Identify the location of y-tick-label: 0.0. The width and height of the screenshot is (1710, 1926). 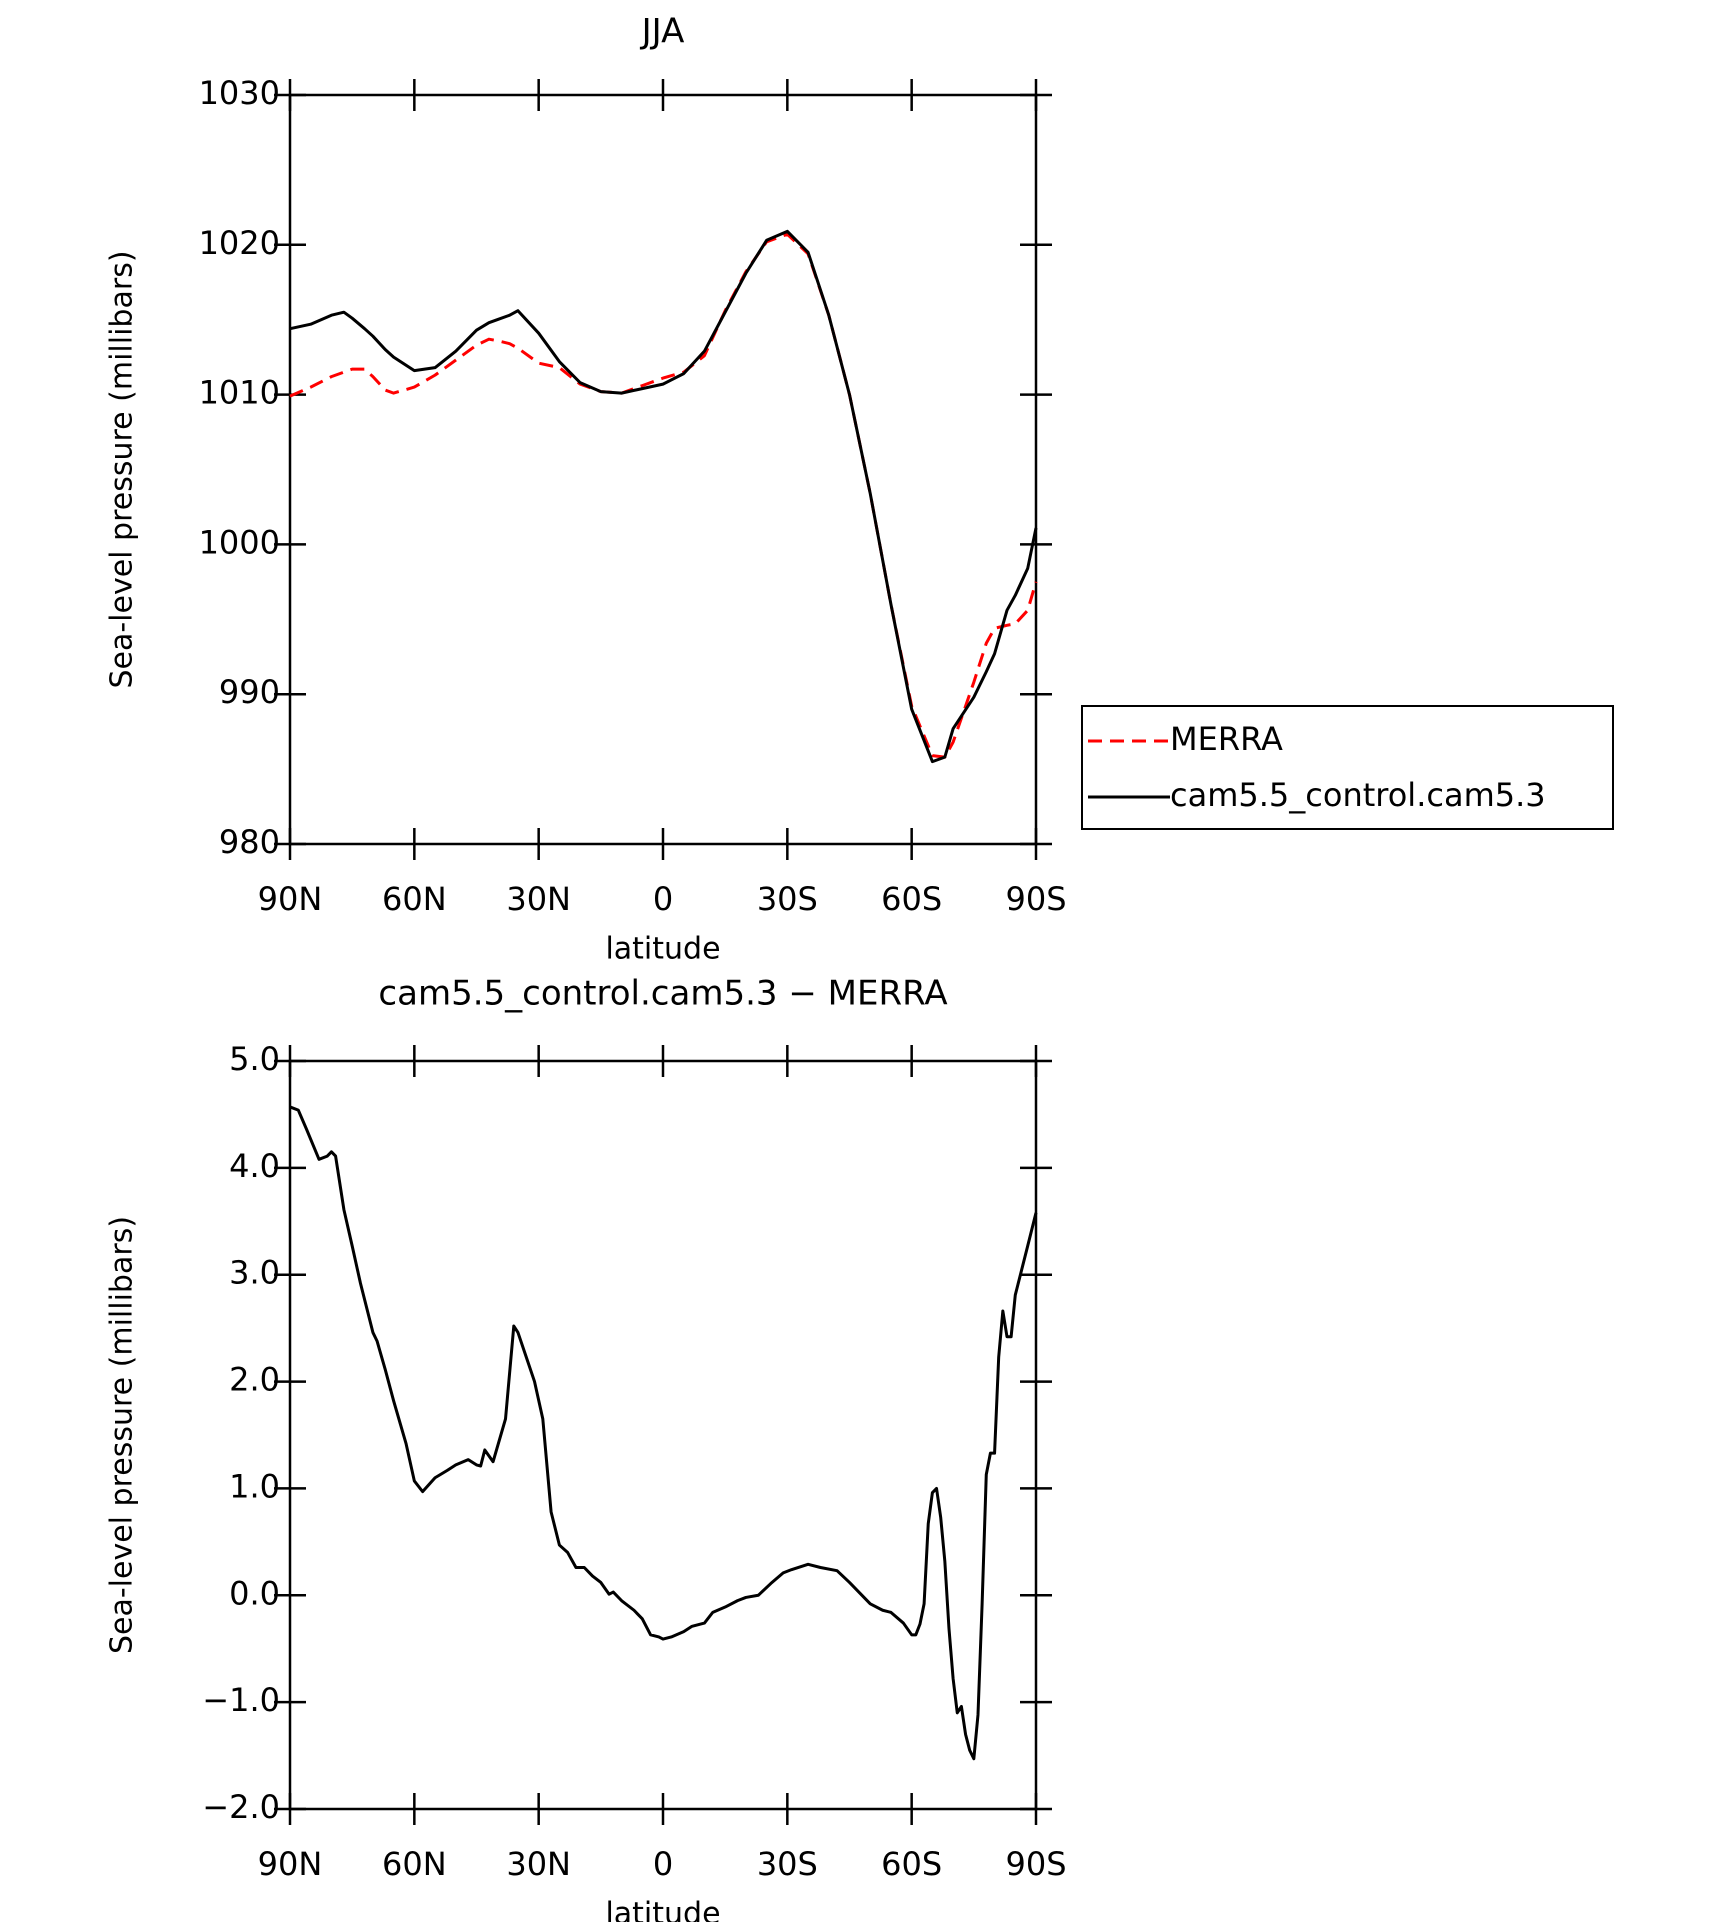
(254, 1593).